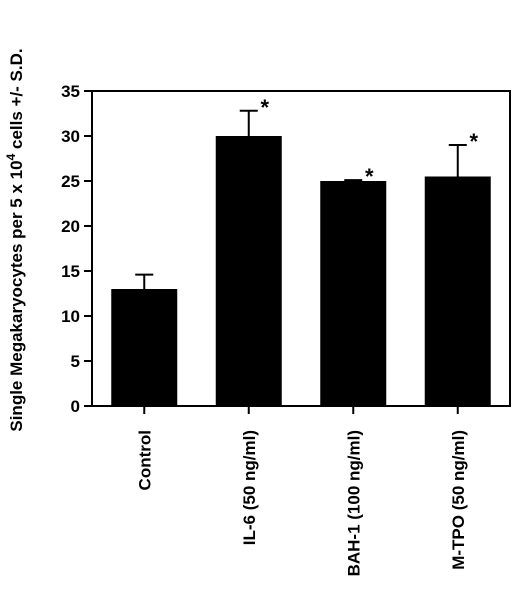  What do you see at coordinates (75, 406) in the screenshot?
I see `y-tick-label-0: 0` at bounding box center [75, 406].